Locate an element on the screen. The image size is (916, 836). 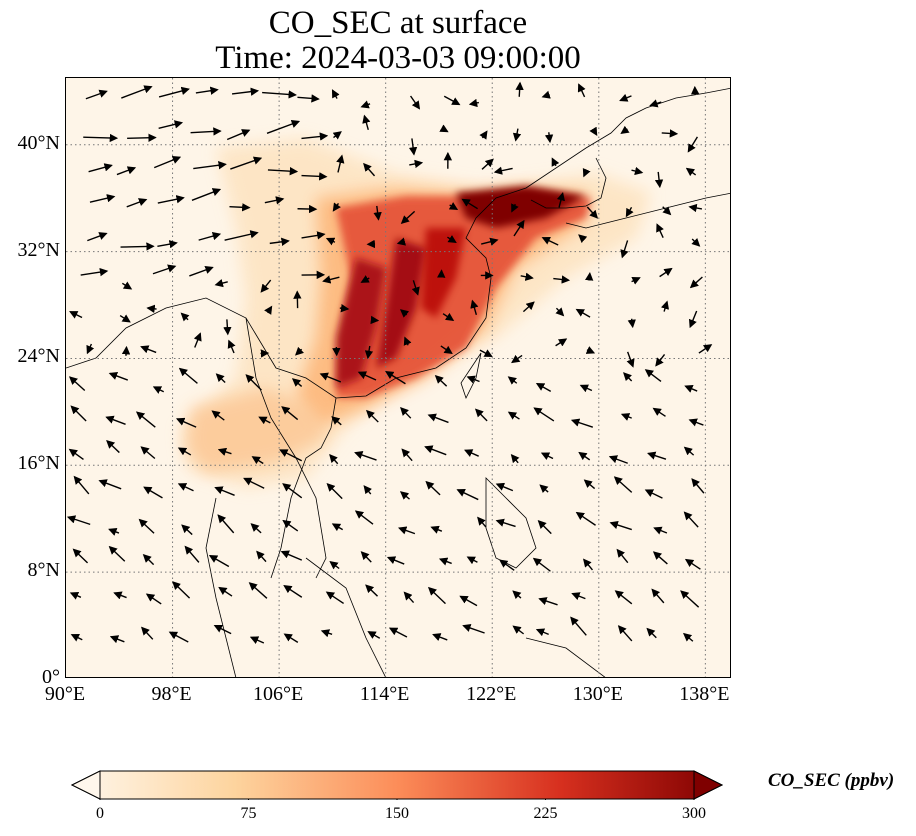
colorbar-tick-label: 75 is located at coordinates (248, 813).